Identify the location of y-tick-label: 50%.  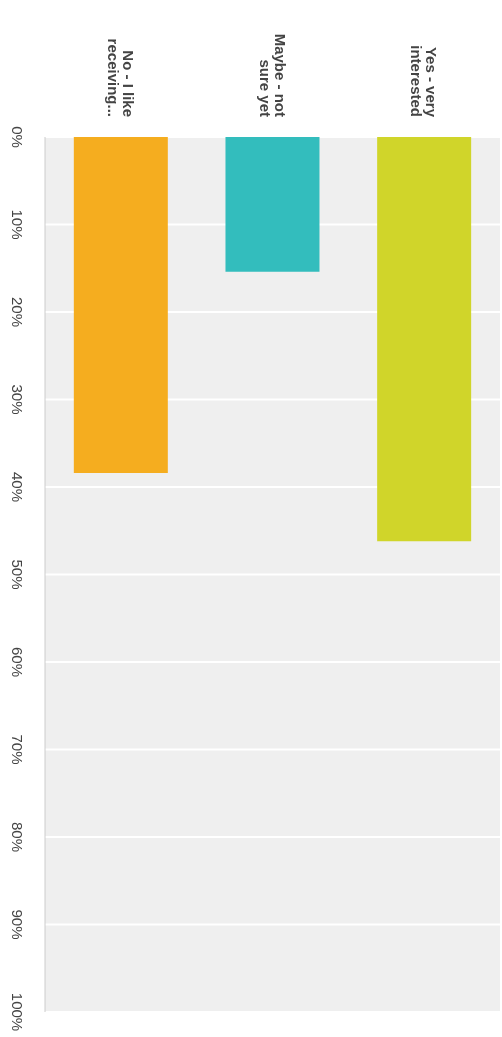
(17, 574).